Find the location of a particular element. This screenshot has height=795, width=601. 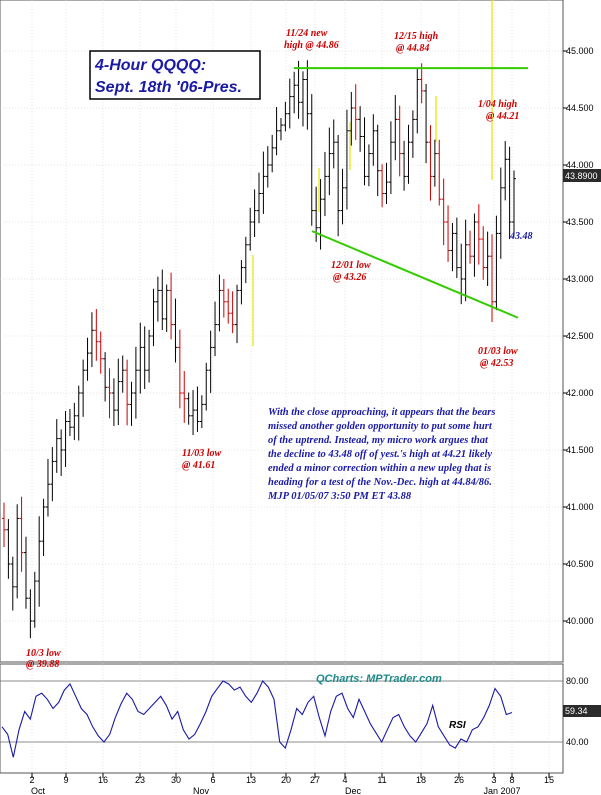

month-label: Jan 2007 is located at coordinates (501, 790).